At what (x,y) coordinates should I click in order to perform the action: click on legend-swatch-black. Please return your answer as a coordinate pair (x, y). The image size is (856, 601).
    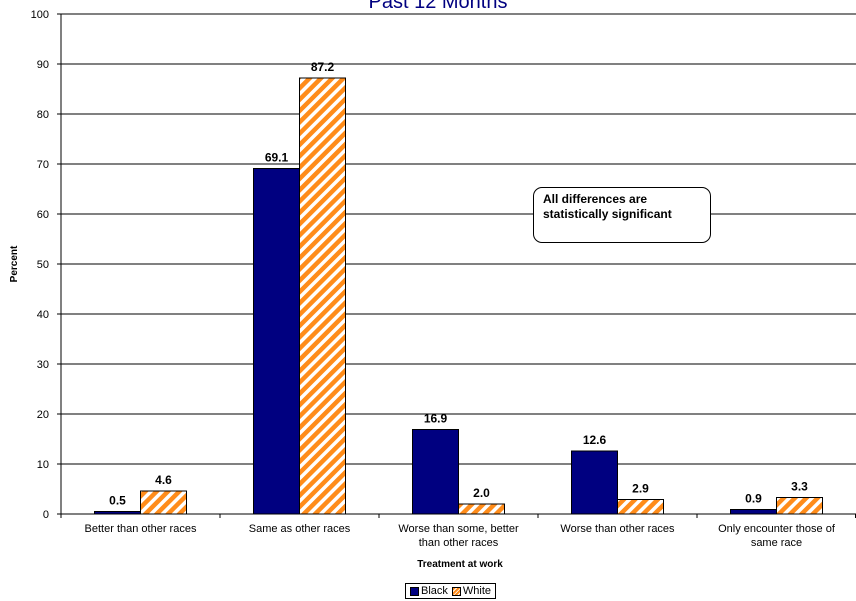
    Looking at the image, I should click on (414, 591).